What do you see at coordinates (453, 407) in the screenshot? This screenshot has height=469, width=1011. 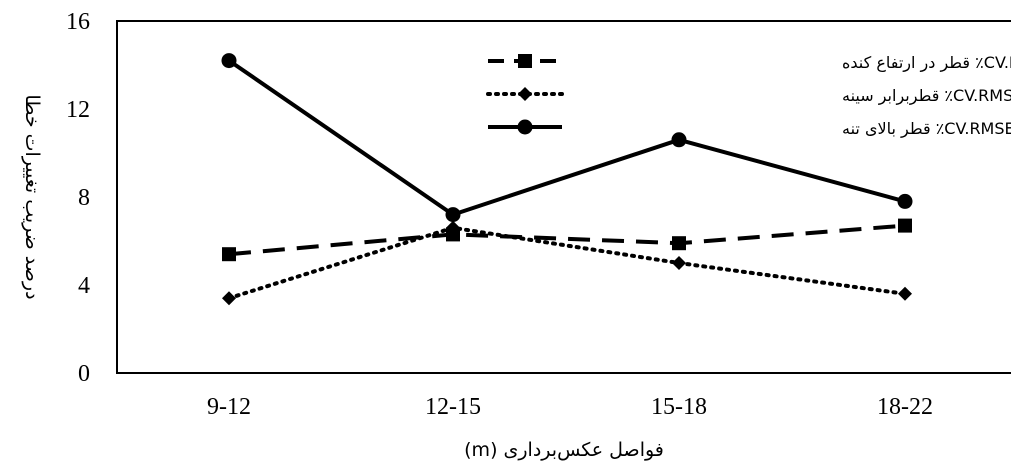 I see `x-tick-label: 12-15` at bounding box center [453, 407].